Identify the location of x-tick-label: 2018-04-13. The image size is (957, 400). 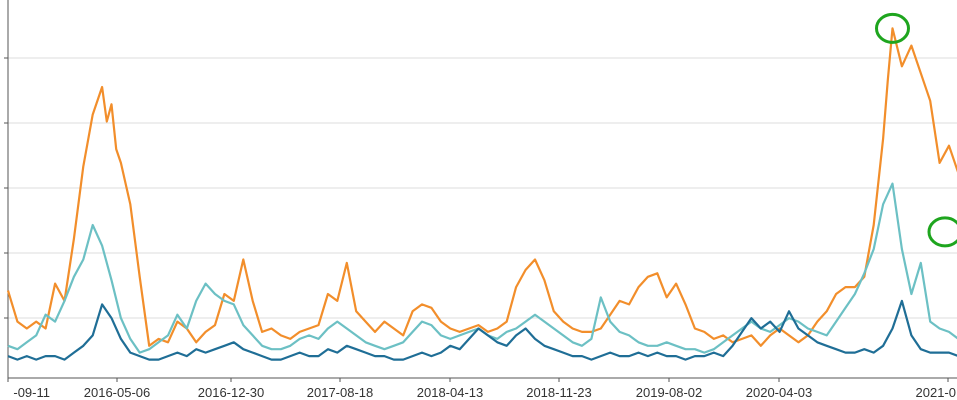
(450, 392).